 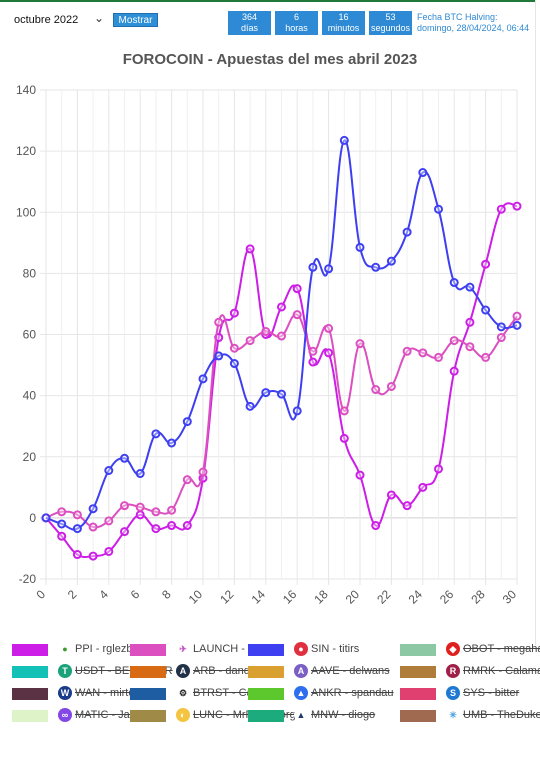 I want to click on wanchain-icon: W, so click(x=65, y=693).